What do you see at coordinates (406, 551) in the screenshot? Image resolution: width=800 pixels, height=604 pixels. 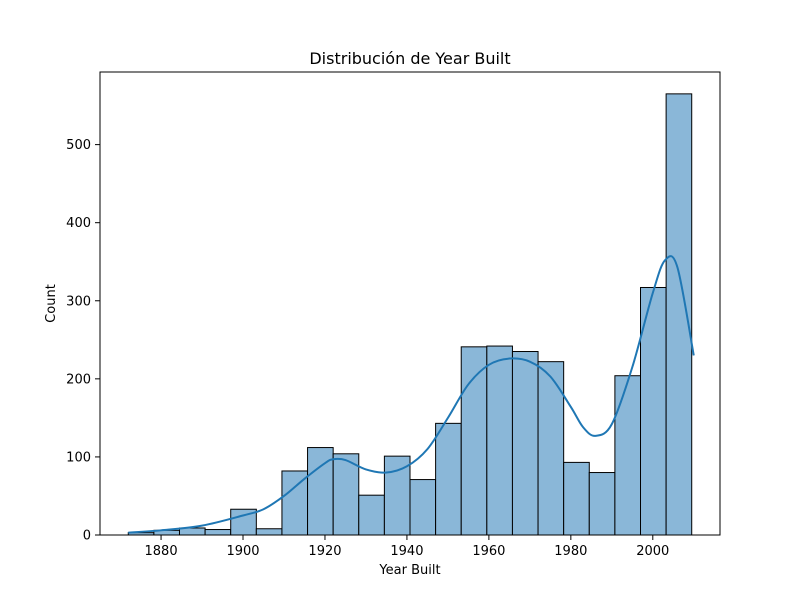 I see `x-tick-label-1940: 1940` at bounding box center [406, 551].